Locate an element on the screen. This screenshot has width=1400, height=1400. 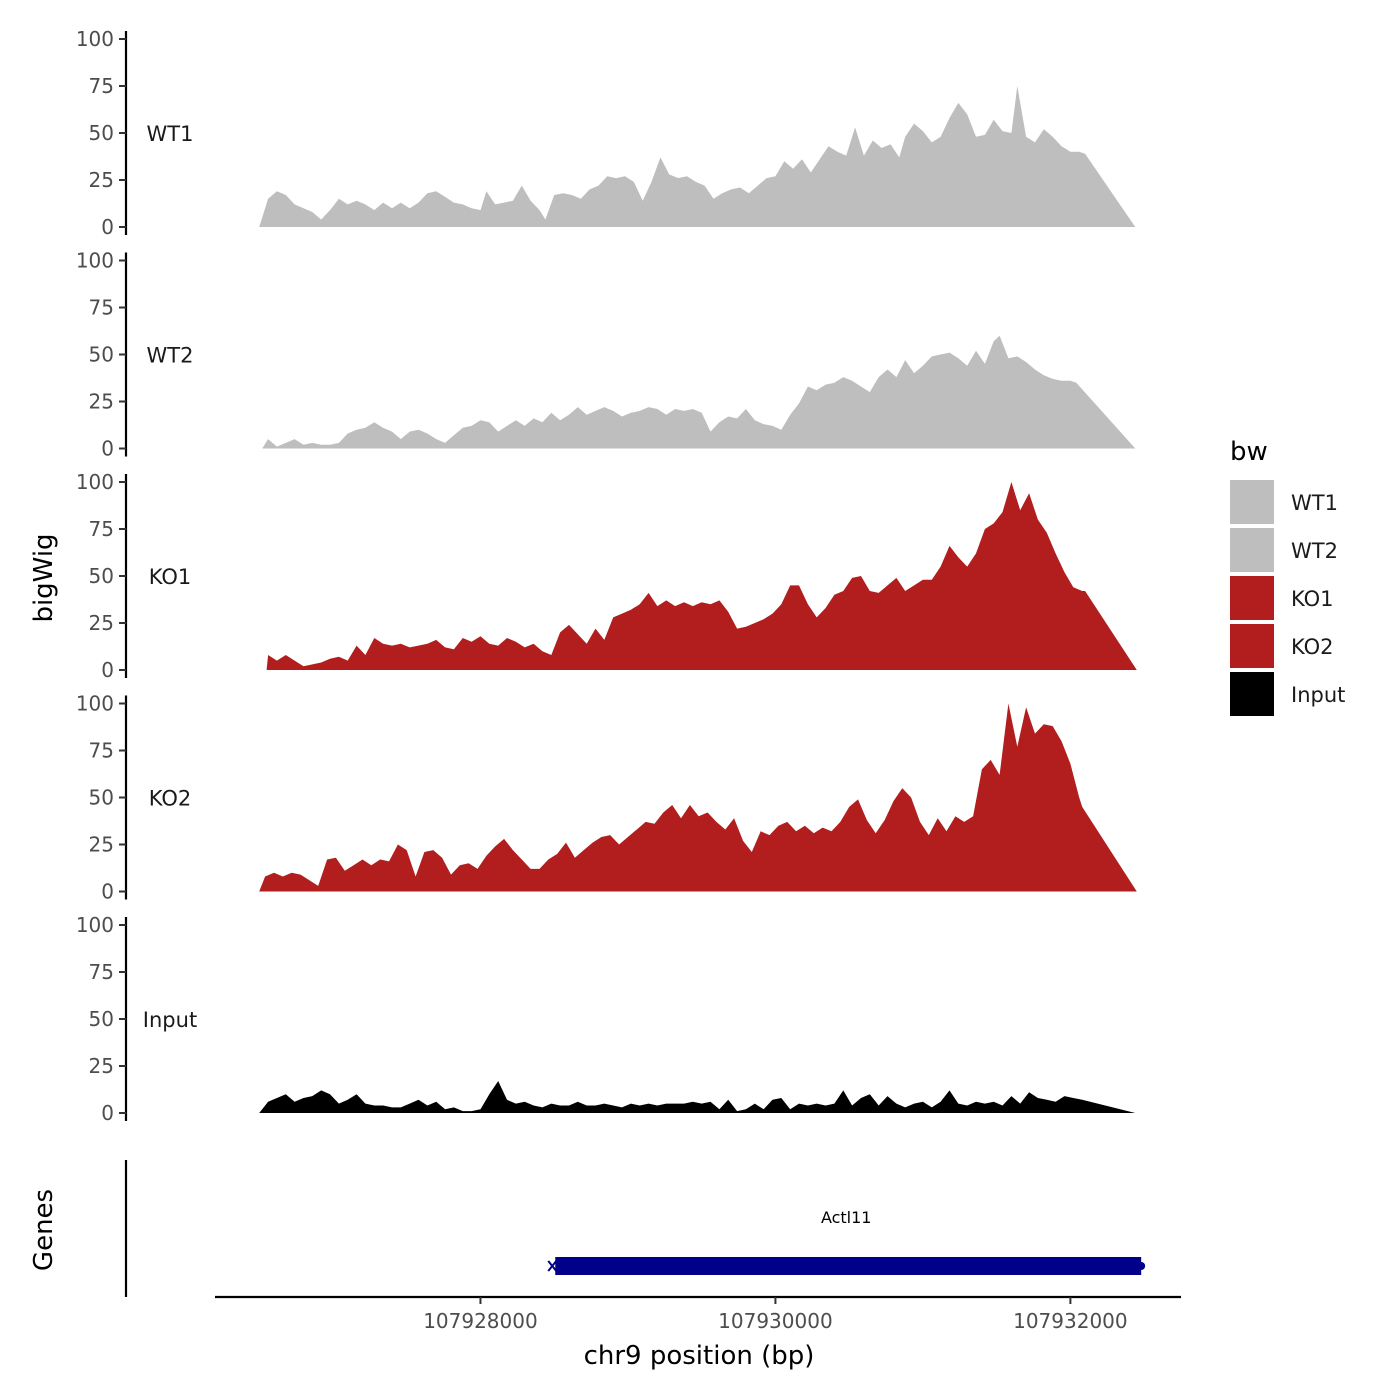
coverage-area-ko1 is located at coordinates (701, 576).